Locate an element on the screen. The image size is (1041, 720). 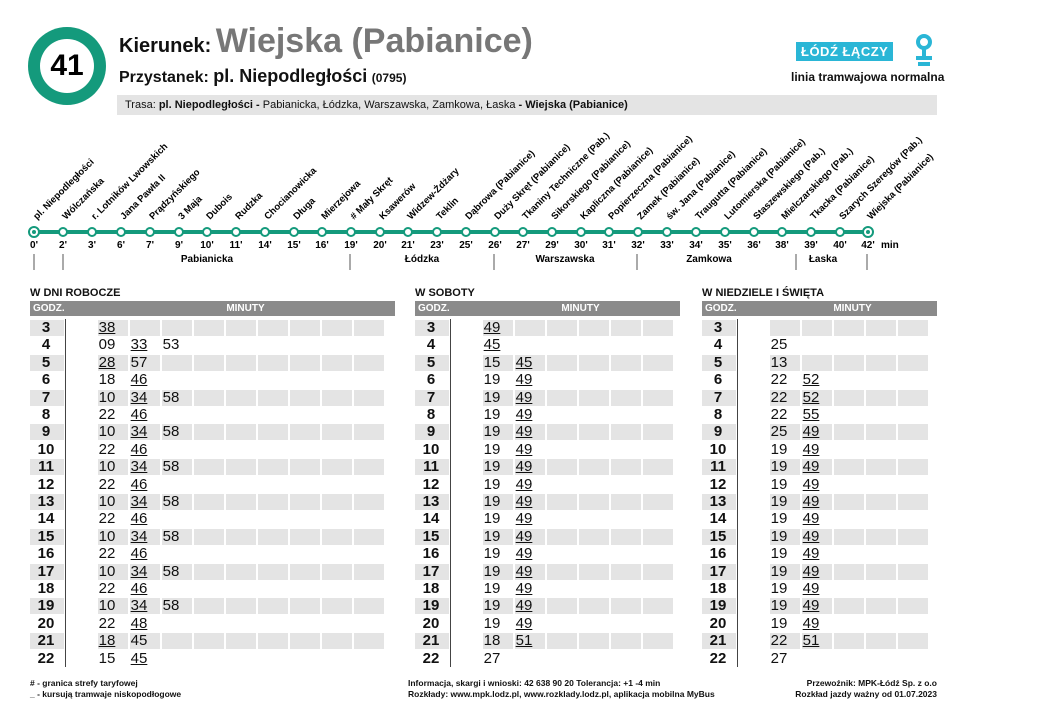
stop-time: 19' is located at coordinates (351, 245).